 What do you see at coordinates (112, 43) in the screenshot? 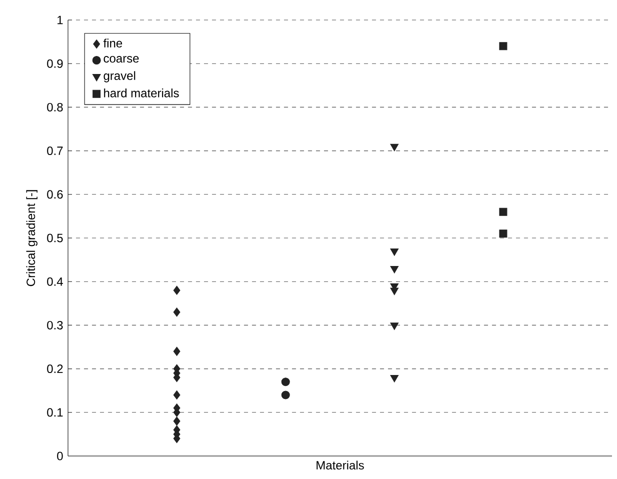
I see `legend-label: fine` at bounding box center [112, 43].